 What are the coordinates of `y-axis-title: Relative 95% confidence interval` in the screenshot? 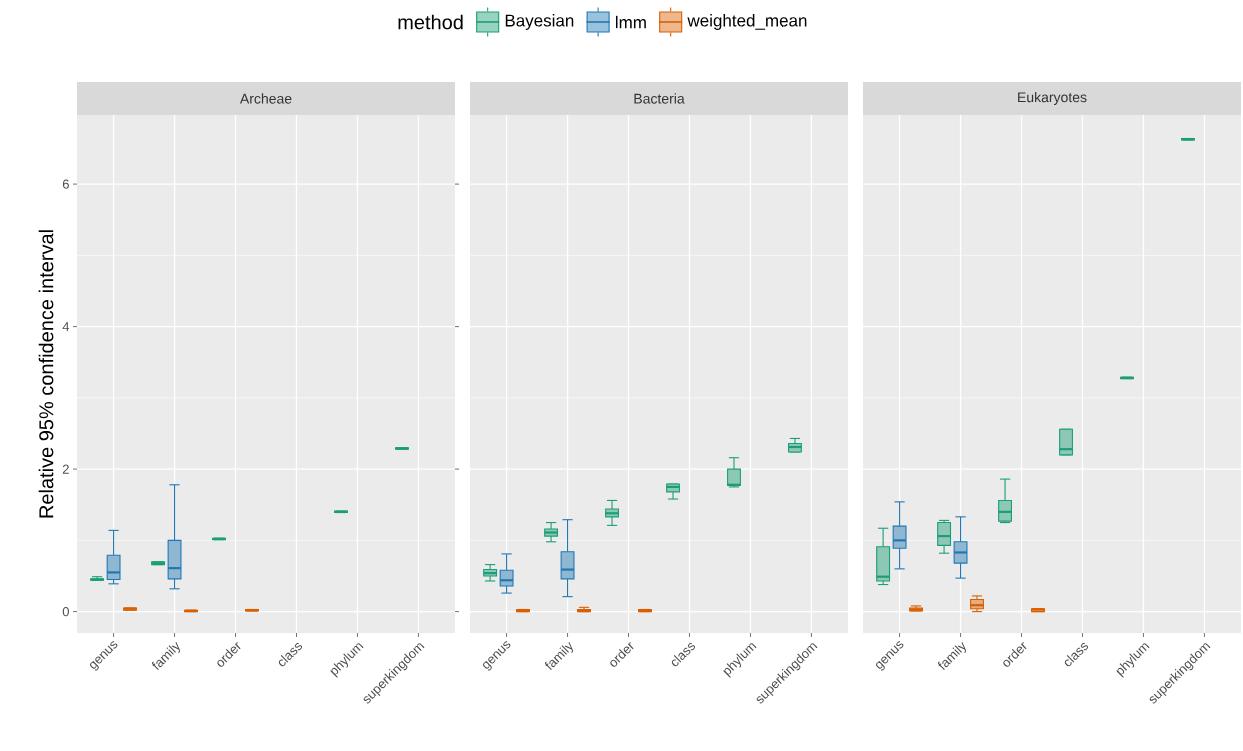 It's located at (46, 374).